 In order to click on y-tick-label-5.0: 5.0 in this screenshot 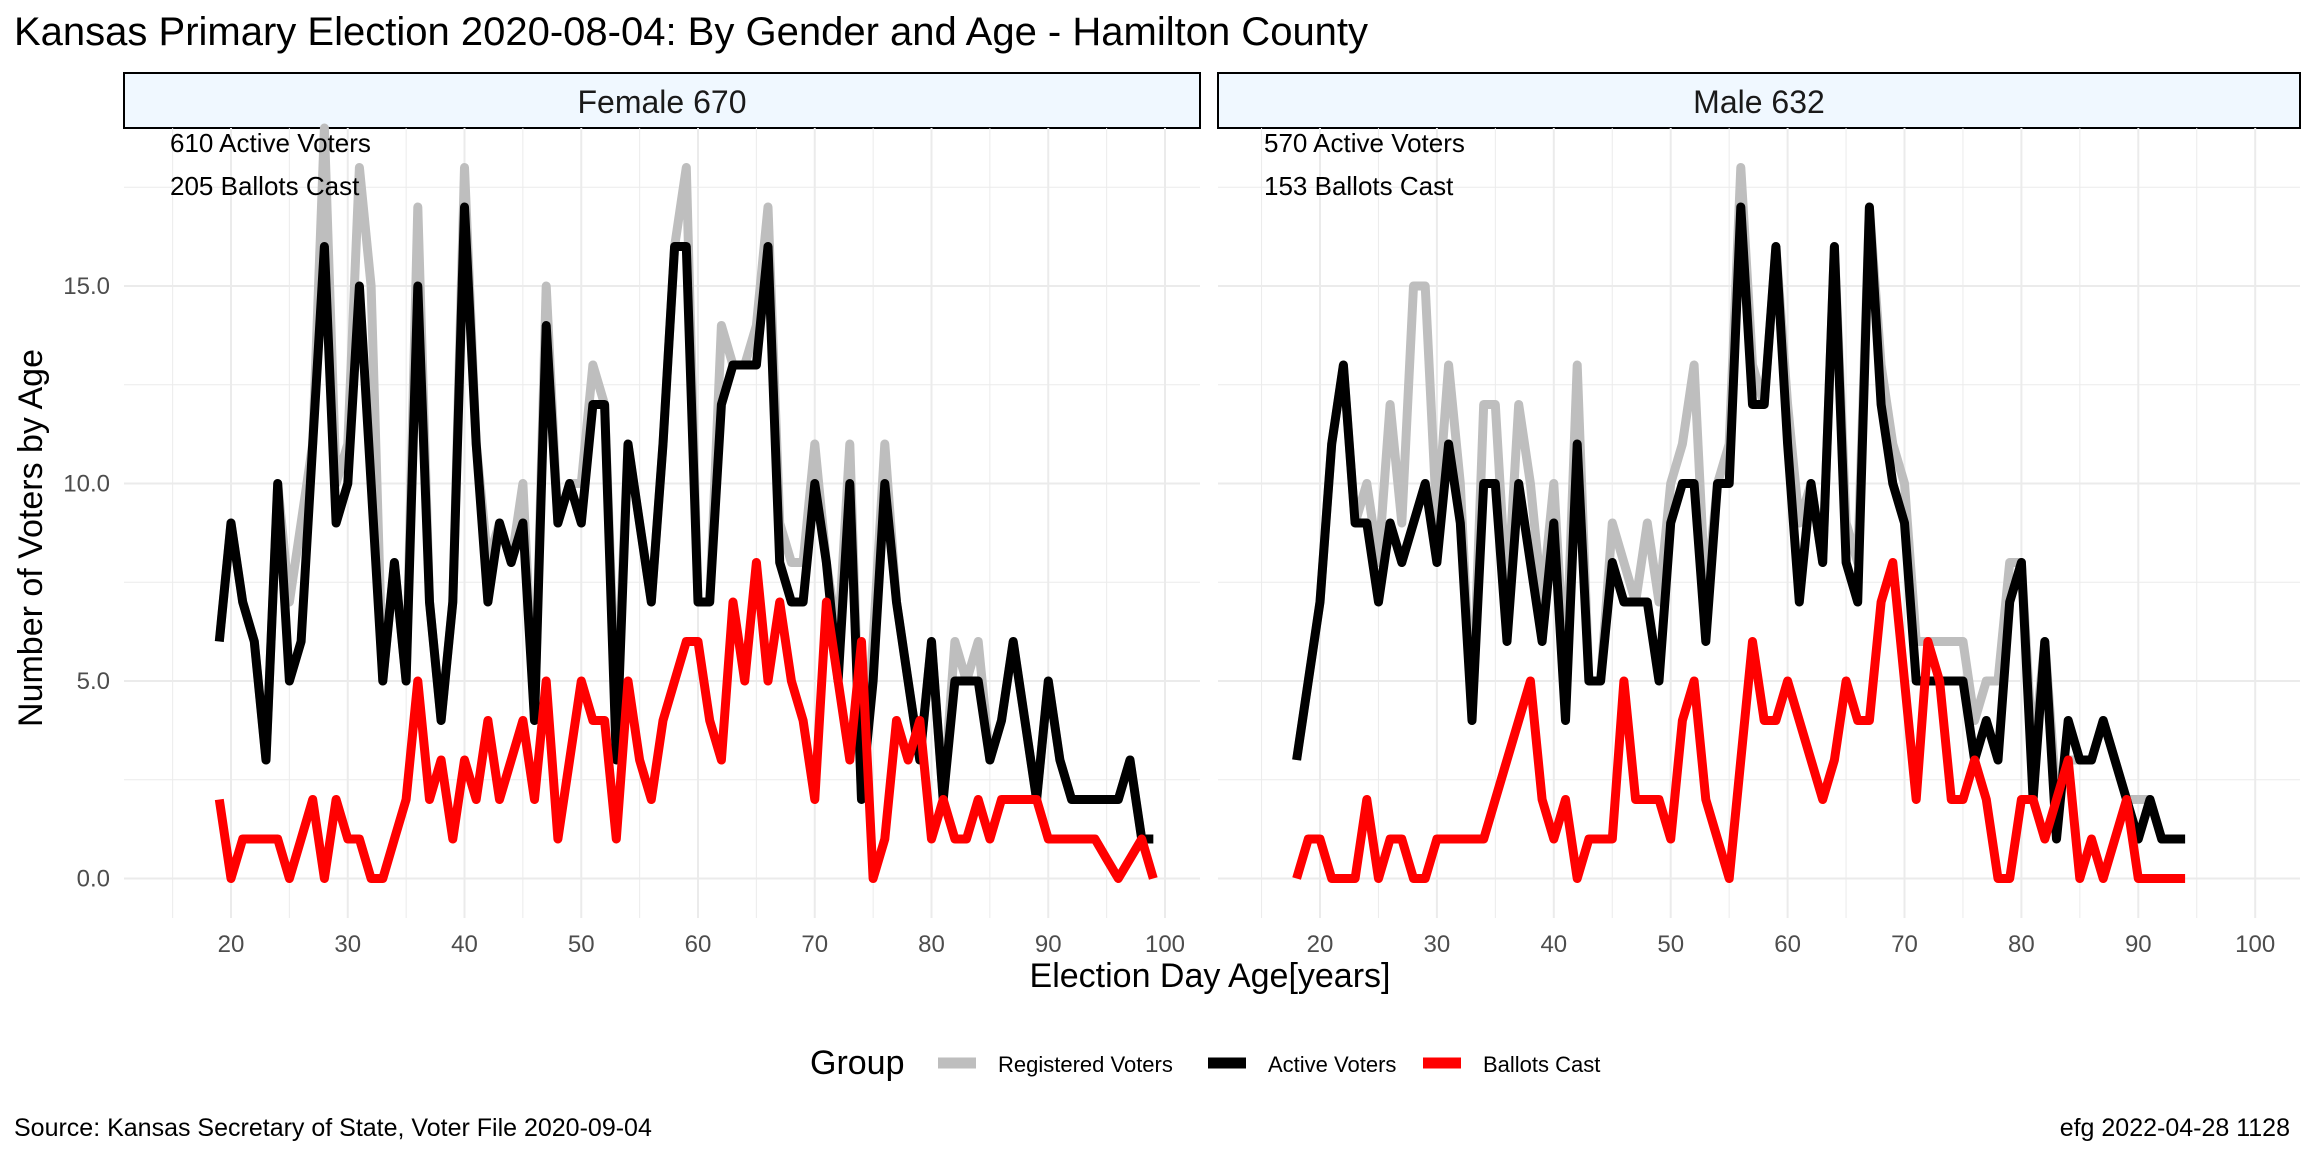, I will do `click(93, 681)`.